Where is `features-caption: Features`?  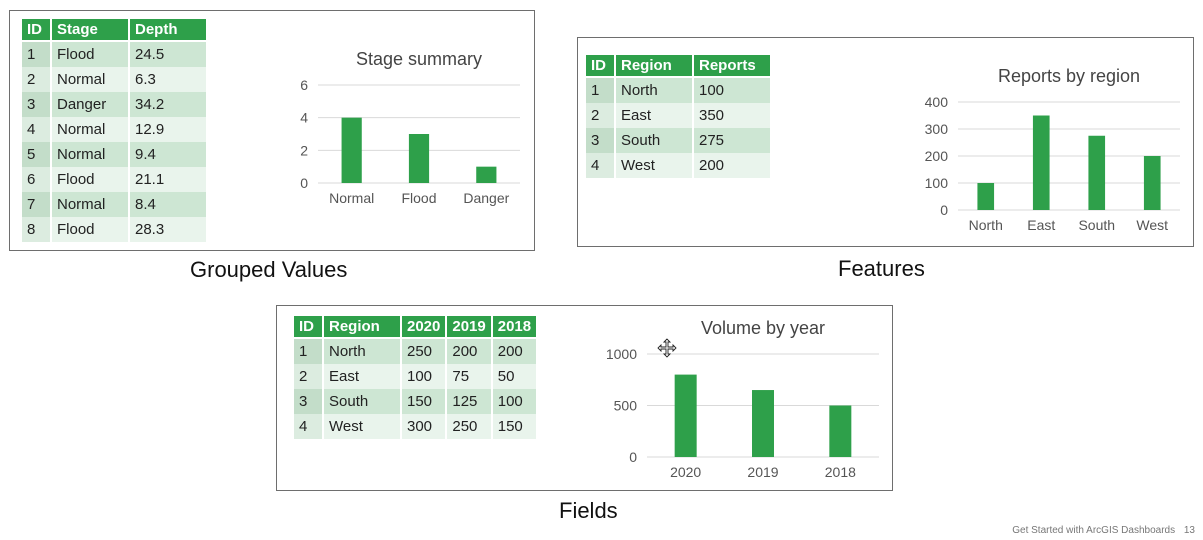
features-caption: Features is located at coordinates (881, 268).